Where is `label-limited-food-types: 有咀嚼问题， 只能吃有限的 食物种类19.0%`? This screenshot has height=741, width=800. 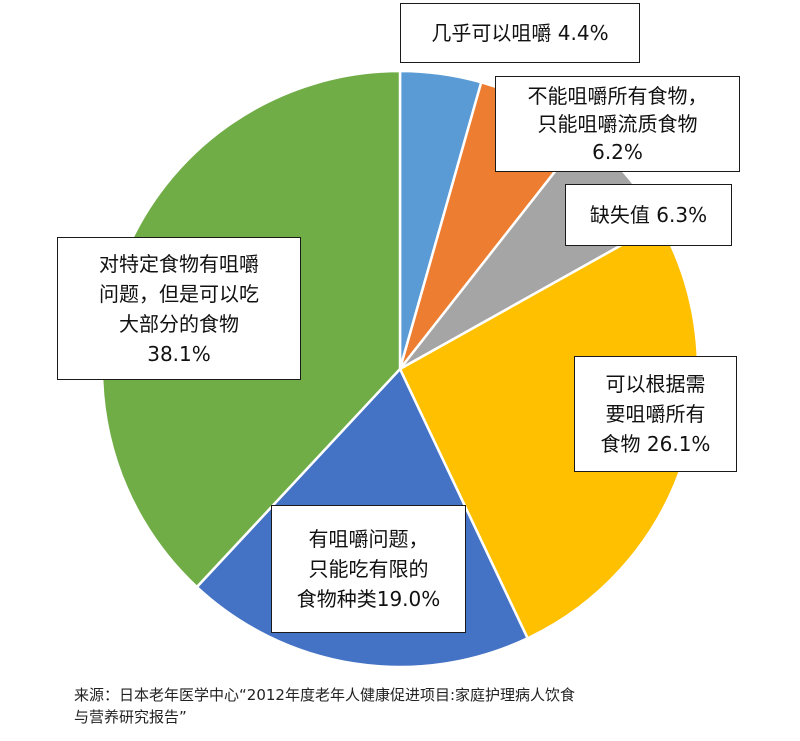 label-limited-food-types: 有咀嚼问题， 只能吃有限的 食物种类19.0% is located at coordinates (368, 569).